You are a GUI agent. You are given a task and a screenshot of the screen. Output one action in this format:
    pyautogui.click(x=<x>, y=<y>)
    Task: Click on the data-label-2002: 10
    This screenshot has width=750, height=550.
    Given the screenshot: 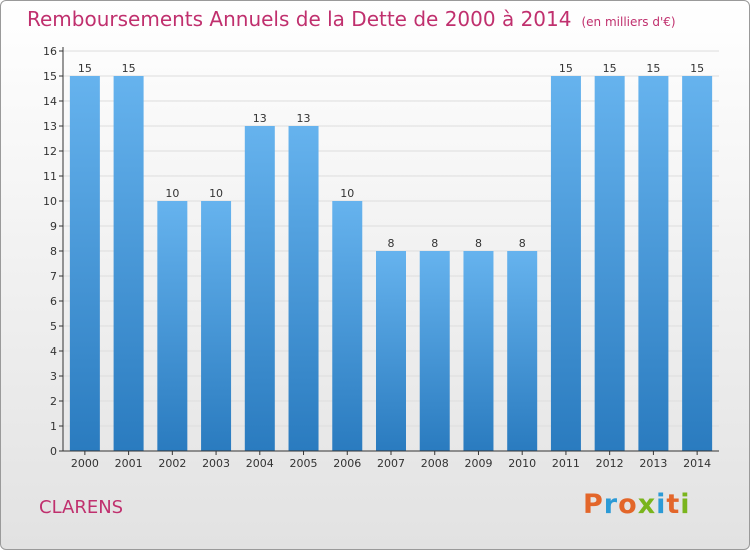 What is the action you would take?
    pyautogui.click(x=172, y=193)
    